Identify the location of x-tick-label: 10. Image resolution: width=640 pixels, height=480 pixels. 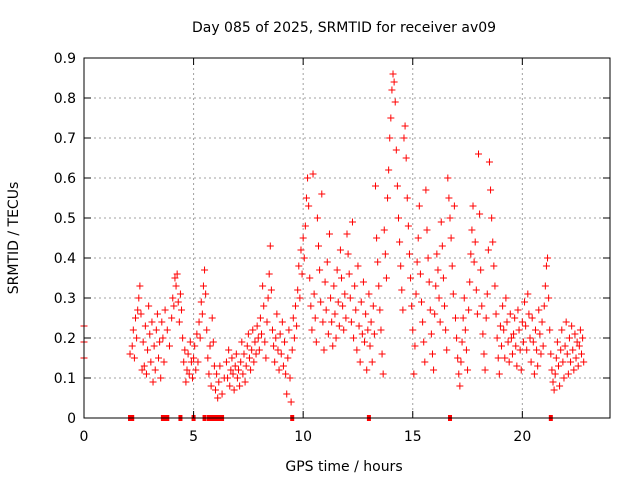
(303, 437).